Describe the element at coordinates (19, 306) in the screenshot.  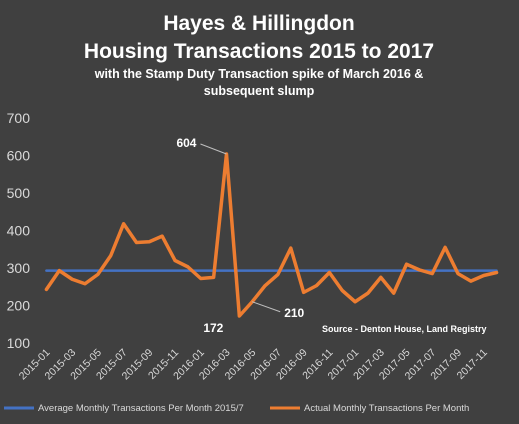
I see `y-tick-label: 200` at that location.